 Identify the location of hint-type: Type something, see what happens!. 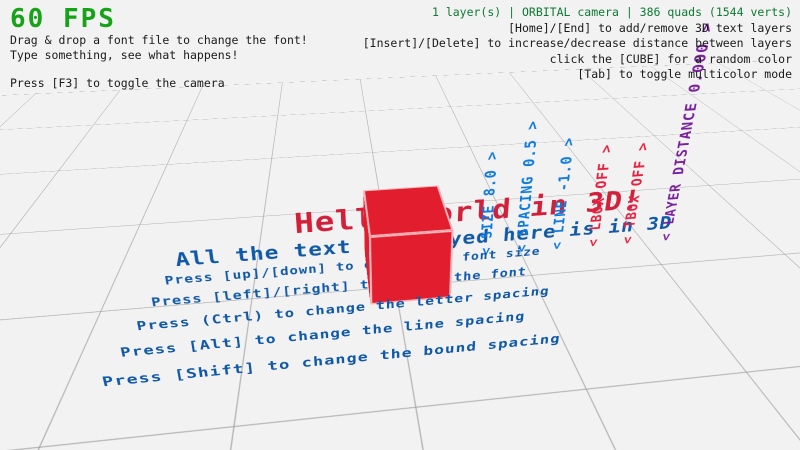
(124, 55).